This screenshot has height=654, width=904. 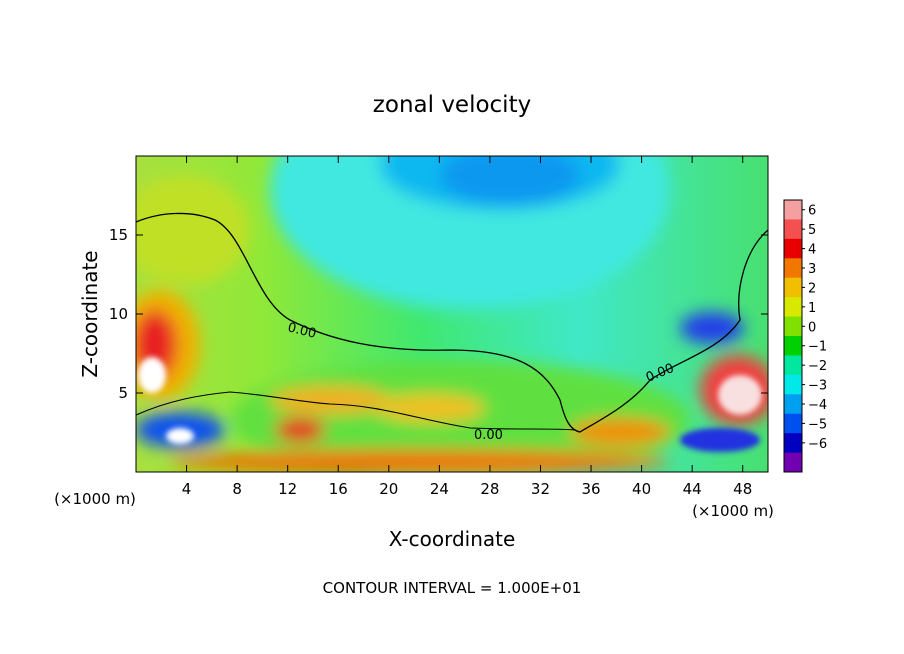 I want to click on colorbar-label: 0, so click(x=812, y=327).